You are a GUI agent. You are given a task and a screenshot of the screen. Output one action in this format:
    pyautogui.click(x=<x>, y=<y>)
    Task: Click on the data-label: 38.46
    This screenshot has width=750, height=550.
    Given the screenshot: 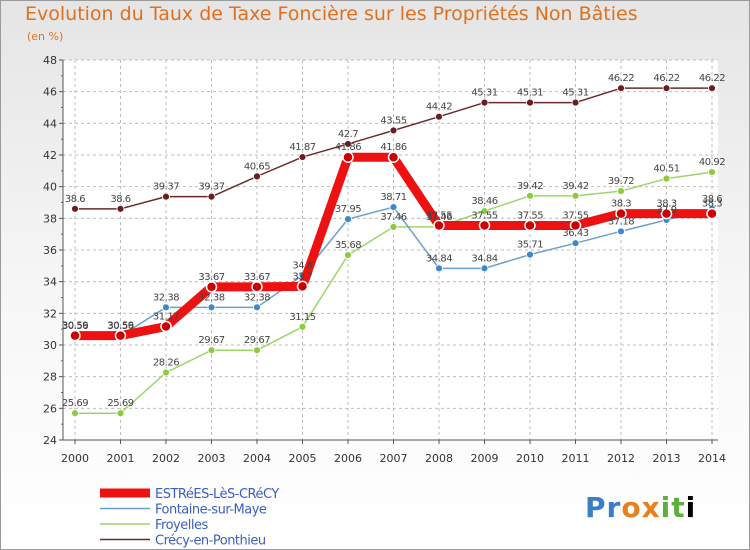 What is the action you would take?
    pyautogui.click(x=484, y=201)
    